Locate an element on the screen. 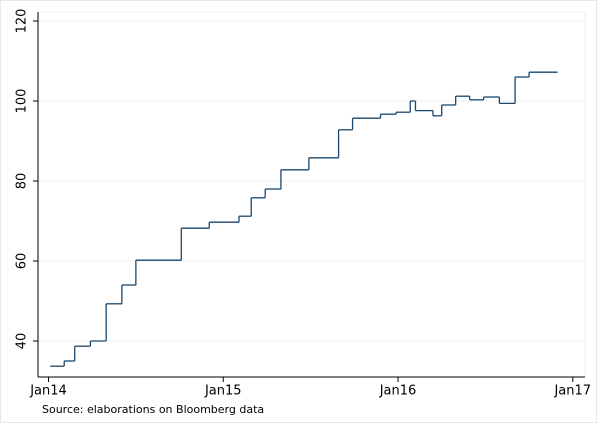 The image size is (597, 423). y-tick-label: 120 is located at coordinates (22, 21).